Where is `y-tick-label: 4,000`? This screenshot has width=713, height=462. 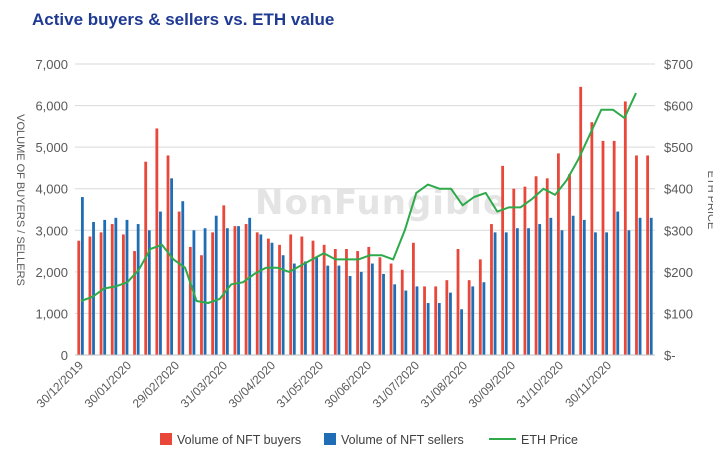
y-tick-label: 4,000 is located at coordinates (51, 189).